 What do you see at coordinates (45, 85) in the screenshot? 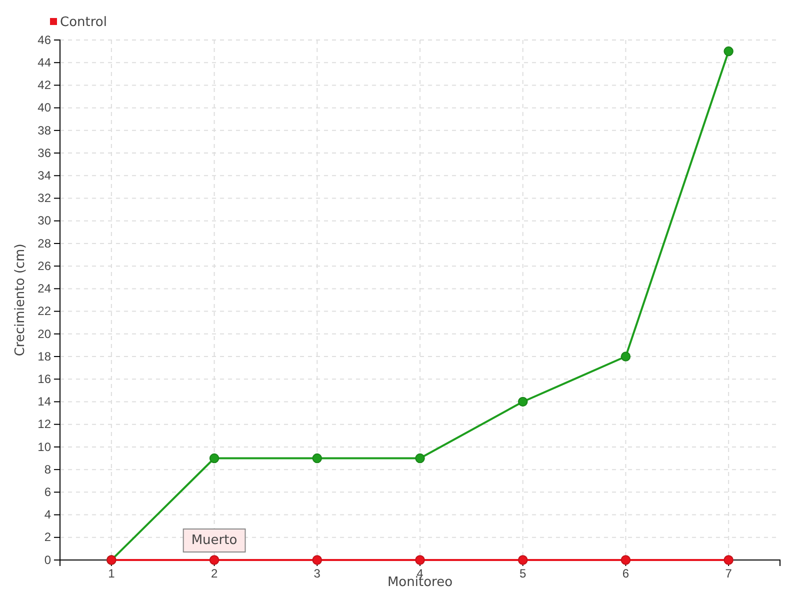
I see `y-tick-label: 42` at bounding box center [45, 85].